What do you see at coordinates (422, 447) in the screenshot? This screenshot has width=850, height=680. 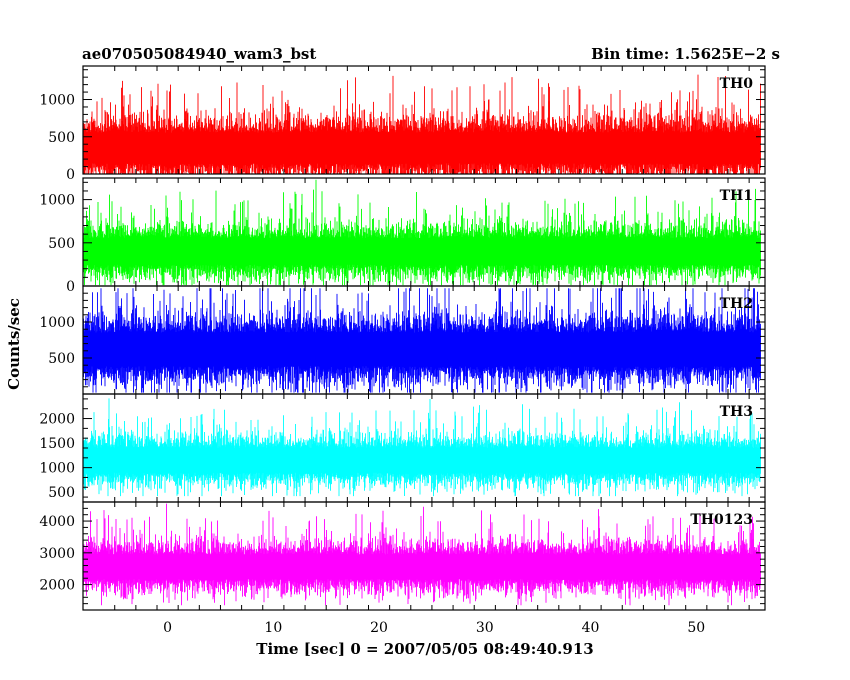 I see `series-th3` at bounding box center [422, 447].